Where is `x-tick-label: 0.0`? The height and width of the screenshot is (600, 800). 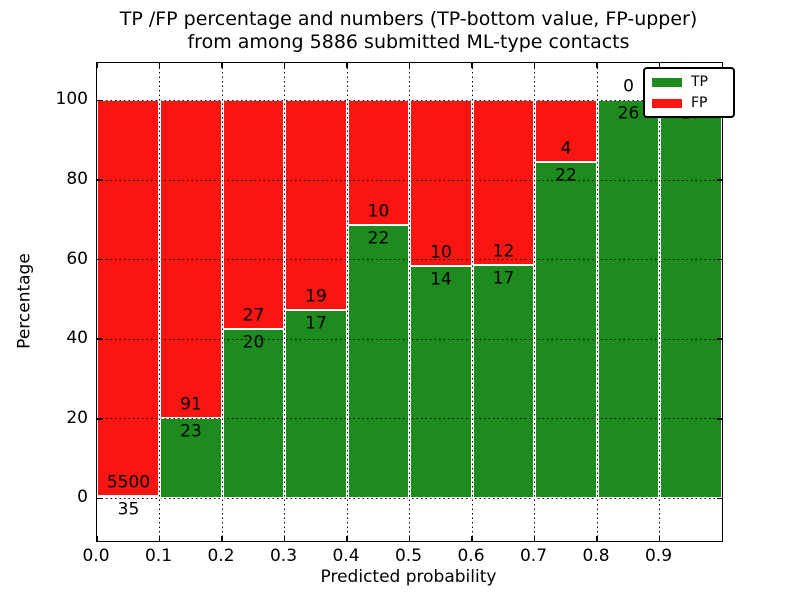 x-tick-label: 0.0 is located at coordinates (96, 556).